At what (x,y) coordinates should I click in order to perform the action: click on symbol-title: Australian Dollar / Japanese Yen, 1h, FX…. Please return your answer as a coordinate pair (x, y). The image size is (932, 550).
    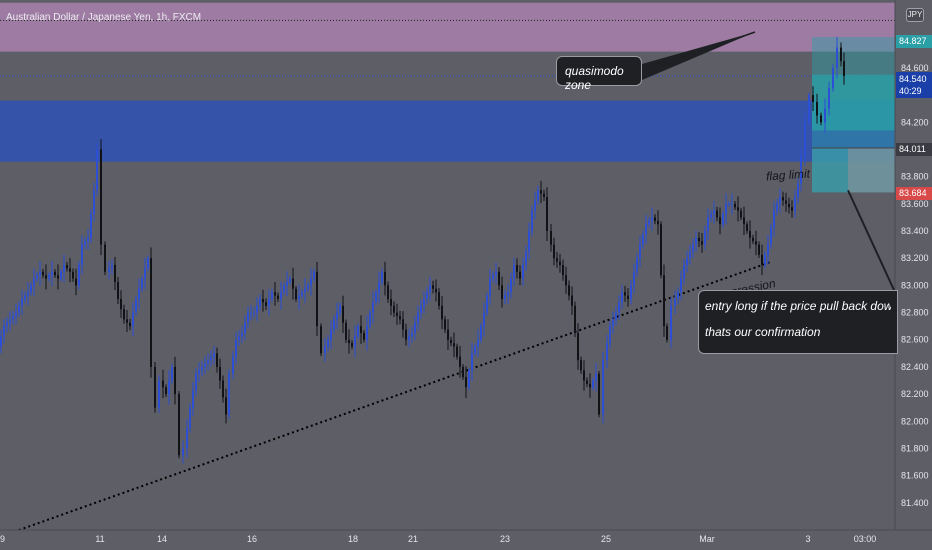
    Looking at the image, I should click on (104, 17).